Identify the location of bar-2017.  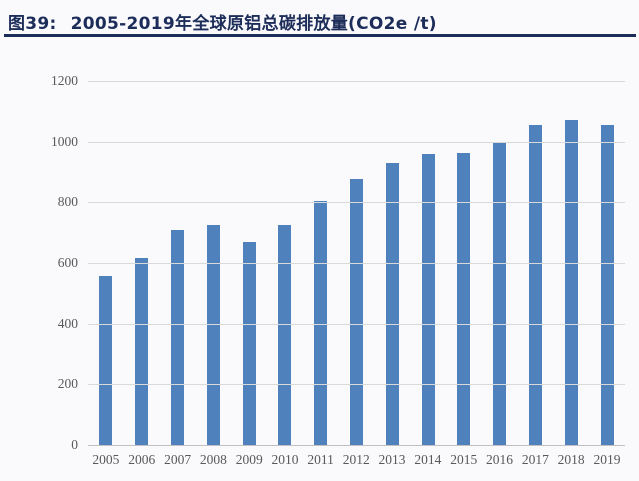
(535, 285).